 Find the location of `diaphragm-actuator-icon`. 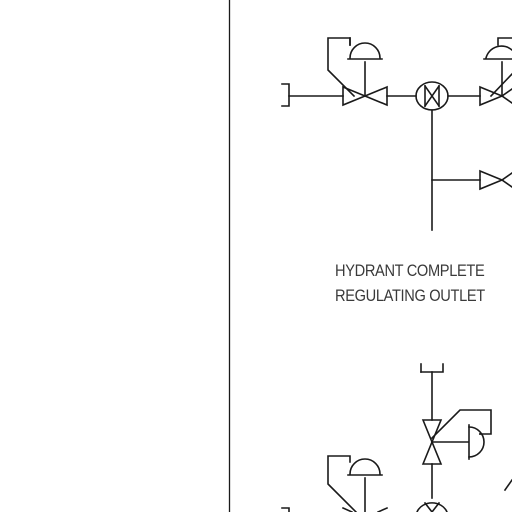

diaphragm-actuator-icon is located at coordinates (476, 442).